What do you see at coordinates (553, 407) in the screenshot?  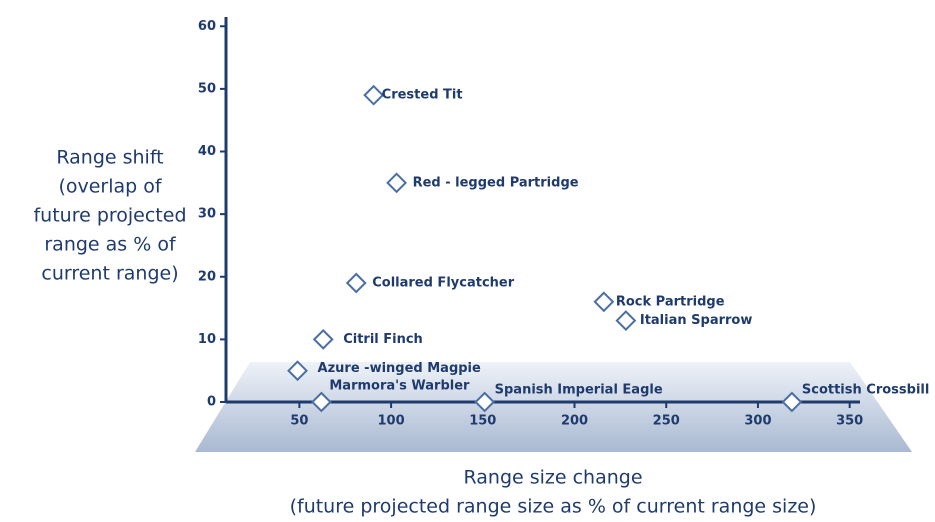 I see `platform` at bounding box center [553, 407].